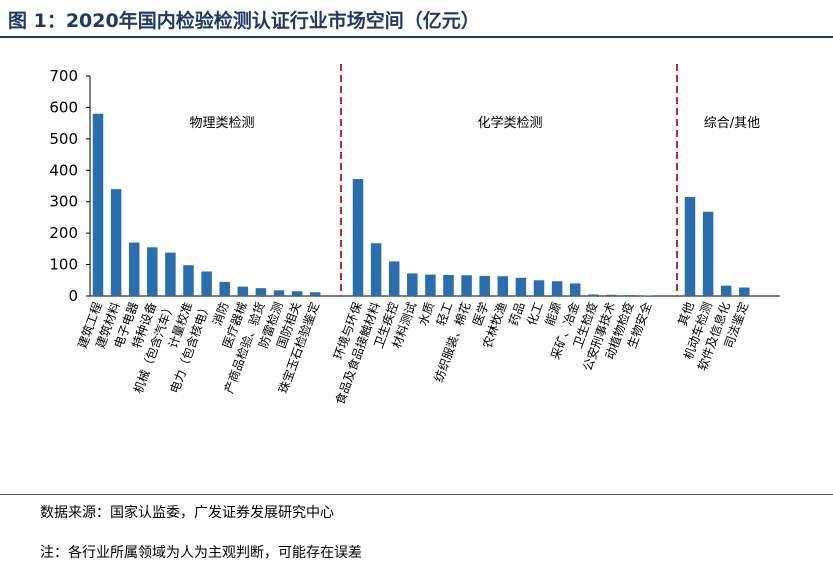 The width and height of the screenshot is (833, 579). I want to click on group-label: 物理类检测, so click(221, 123).